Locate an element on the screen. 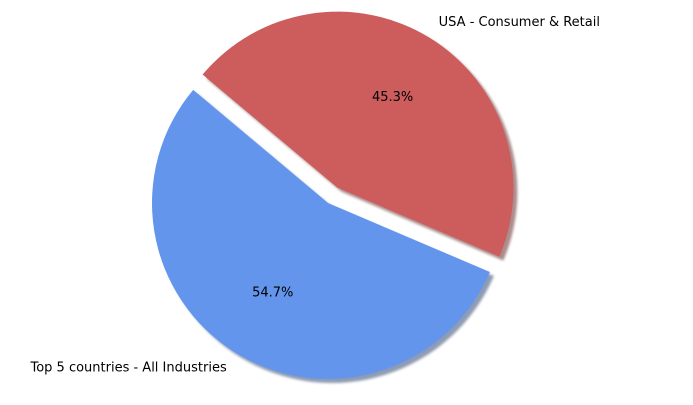 The image size is (693, 405). slice-label-top-5-countries-all-industries: Top 5 countries - All Industries is located at coordinates (127, 368).